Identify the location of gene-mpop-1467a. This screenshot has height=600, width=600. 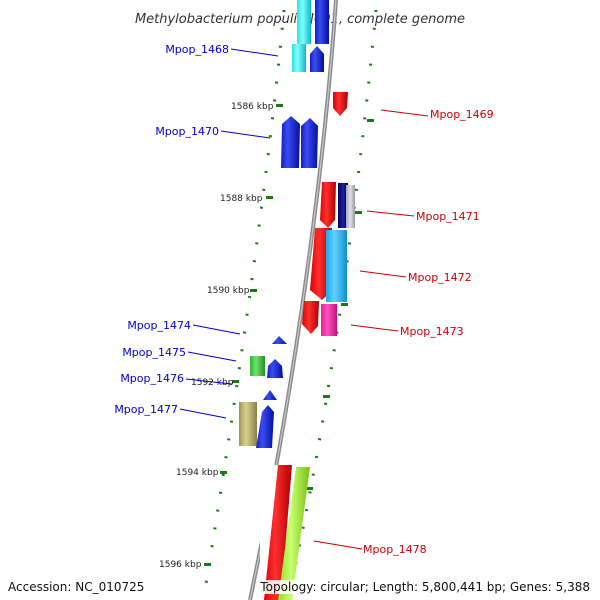
(313, 22).